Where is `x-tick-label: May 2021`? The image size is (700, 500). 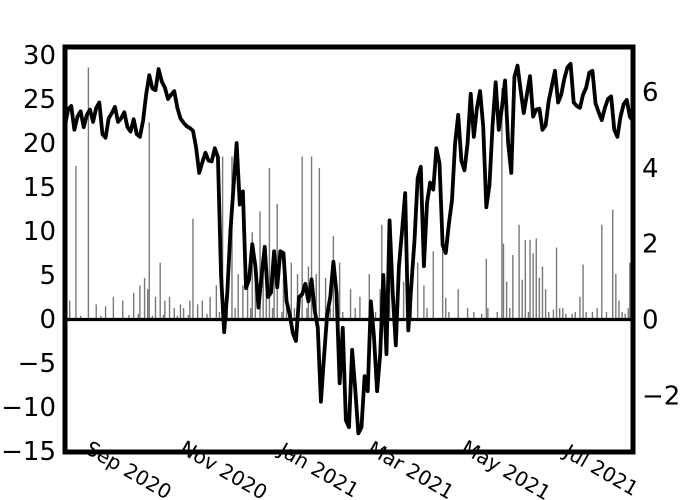 x-tick-label: May 2021 is located at coordinates (506, 467).